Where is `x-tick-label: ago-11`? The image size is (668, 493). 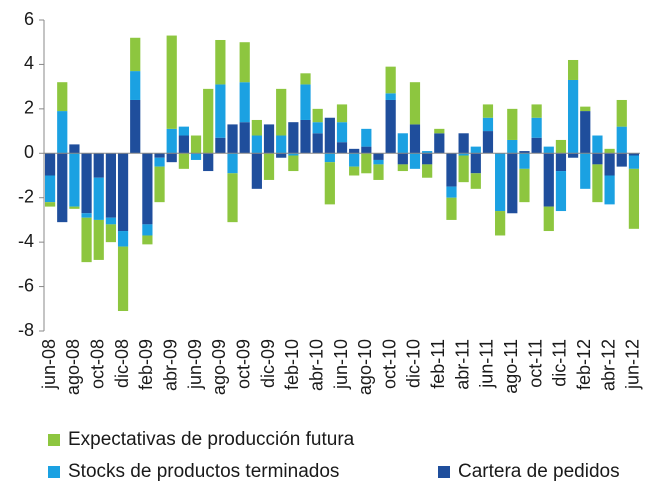 x-tick-label: ago-11 is located at coordinates (511, 366).